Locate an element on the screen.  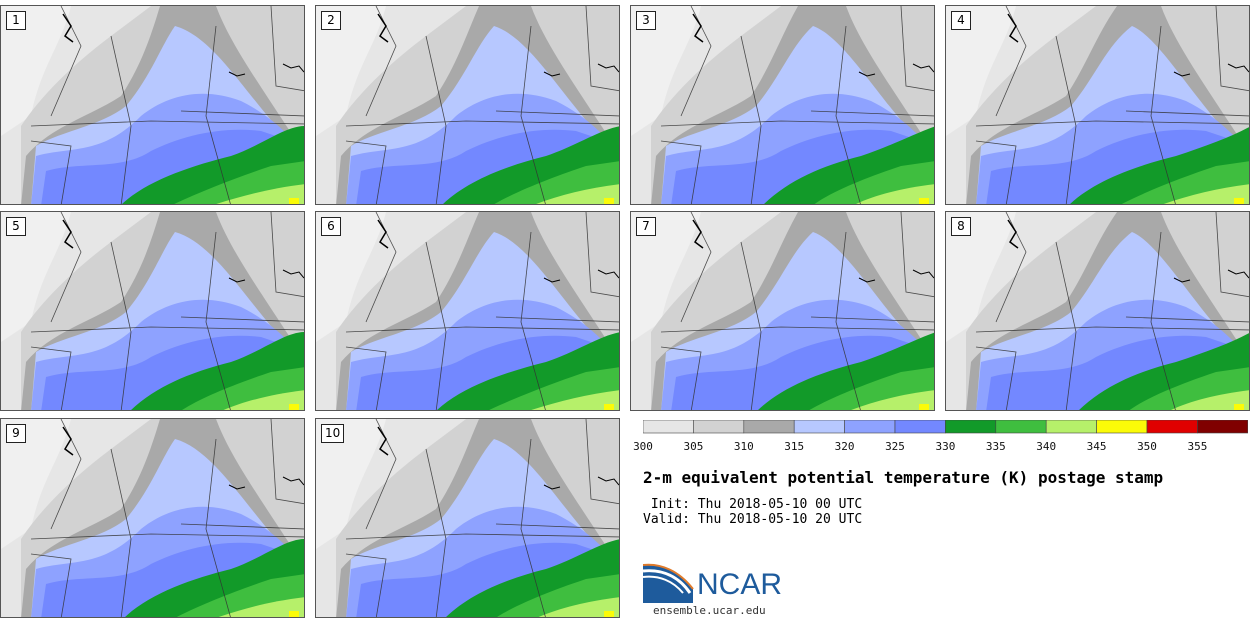
ensemble-member-panel: 10 is located at coordinates (467, 518).